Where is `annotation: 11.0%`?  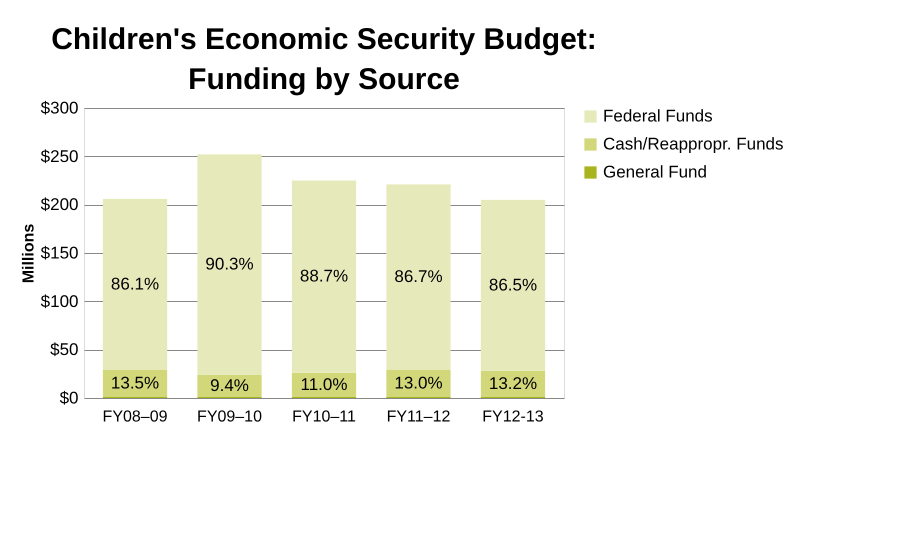
annotation: 11.0% is located at coordinates (324, 384).